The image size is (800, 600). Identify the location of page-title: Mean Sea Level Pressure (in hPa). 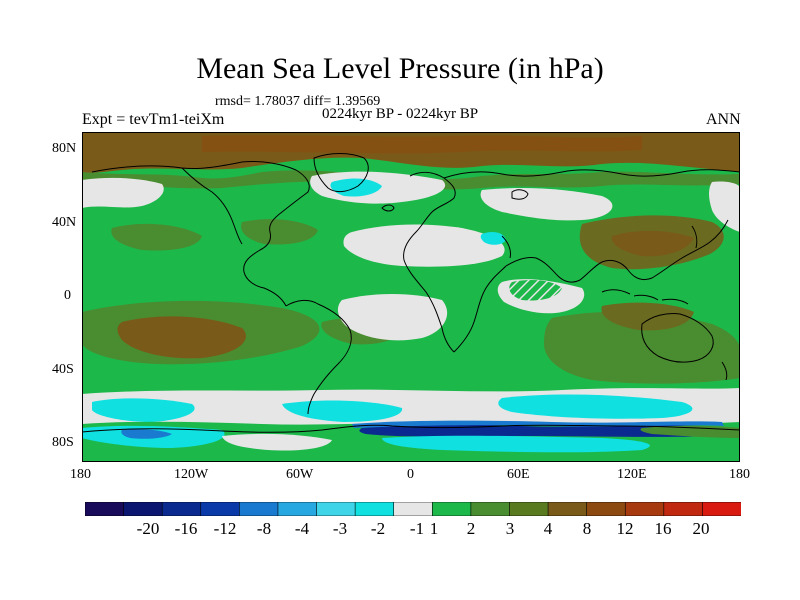
(400, 68).